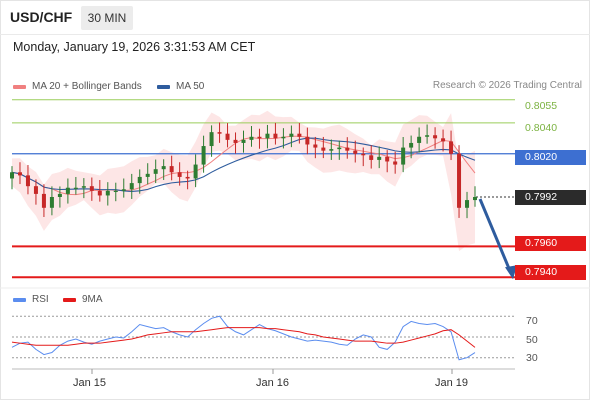 This screenshot has height=400, width=590. Describe the element at coordinates (243, 165) in the screenshot. I see `ma50-line` at that location.